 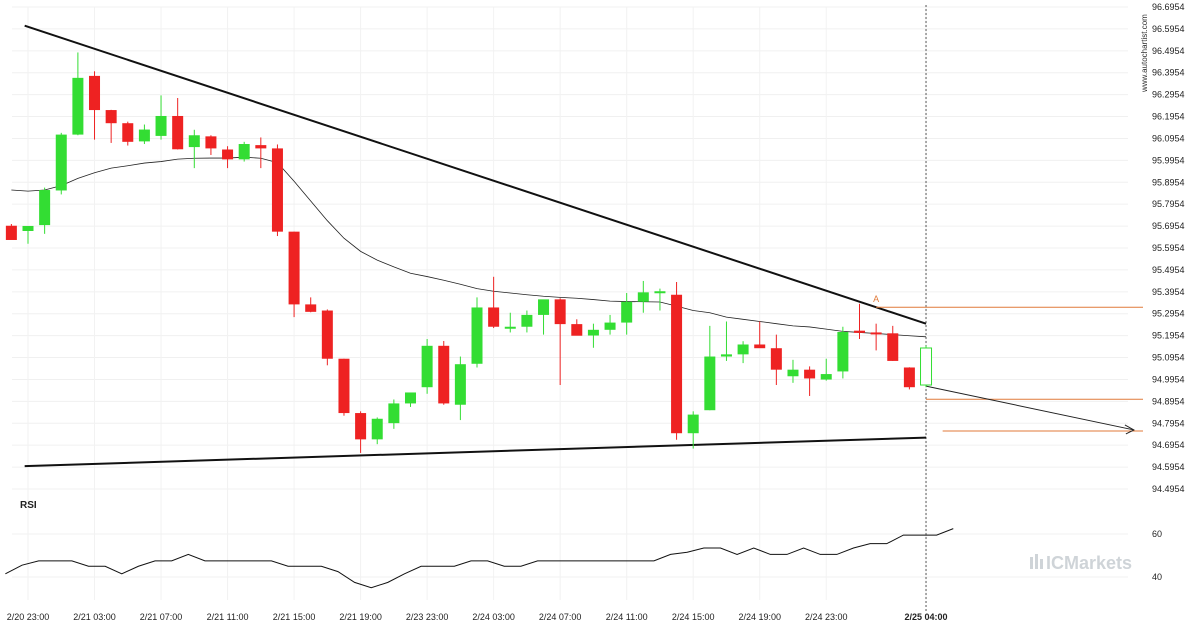 I want to click on projection-arrowhead, so click(x=1129, y=429).